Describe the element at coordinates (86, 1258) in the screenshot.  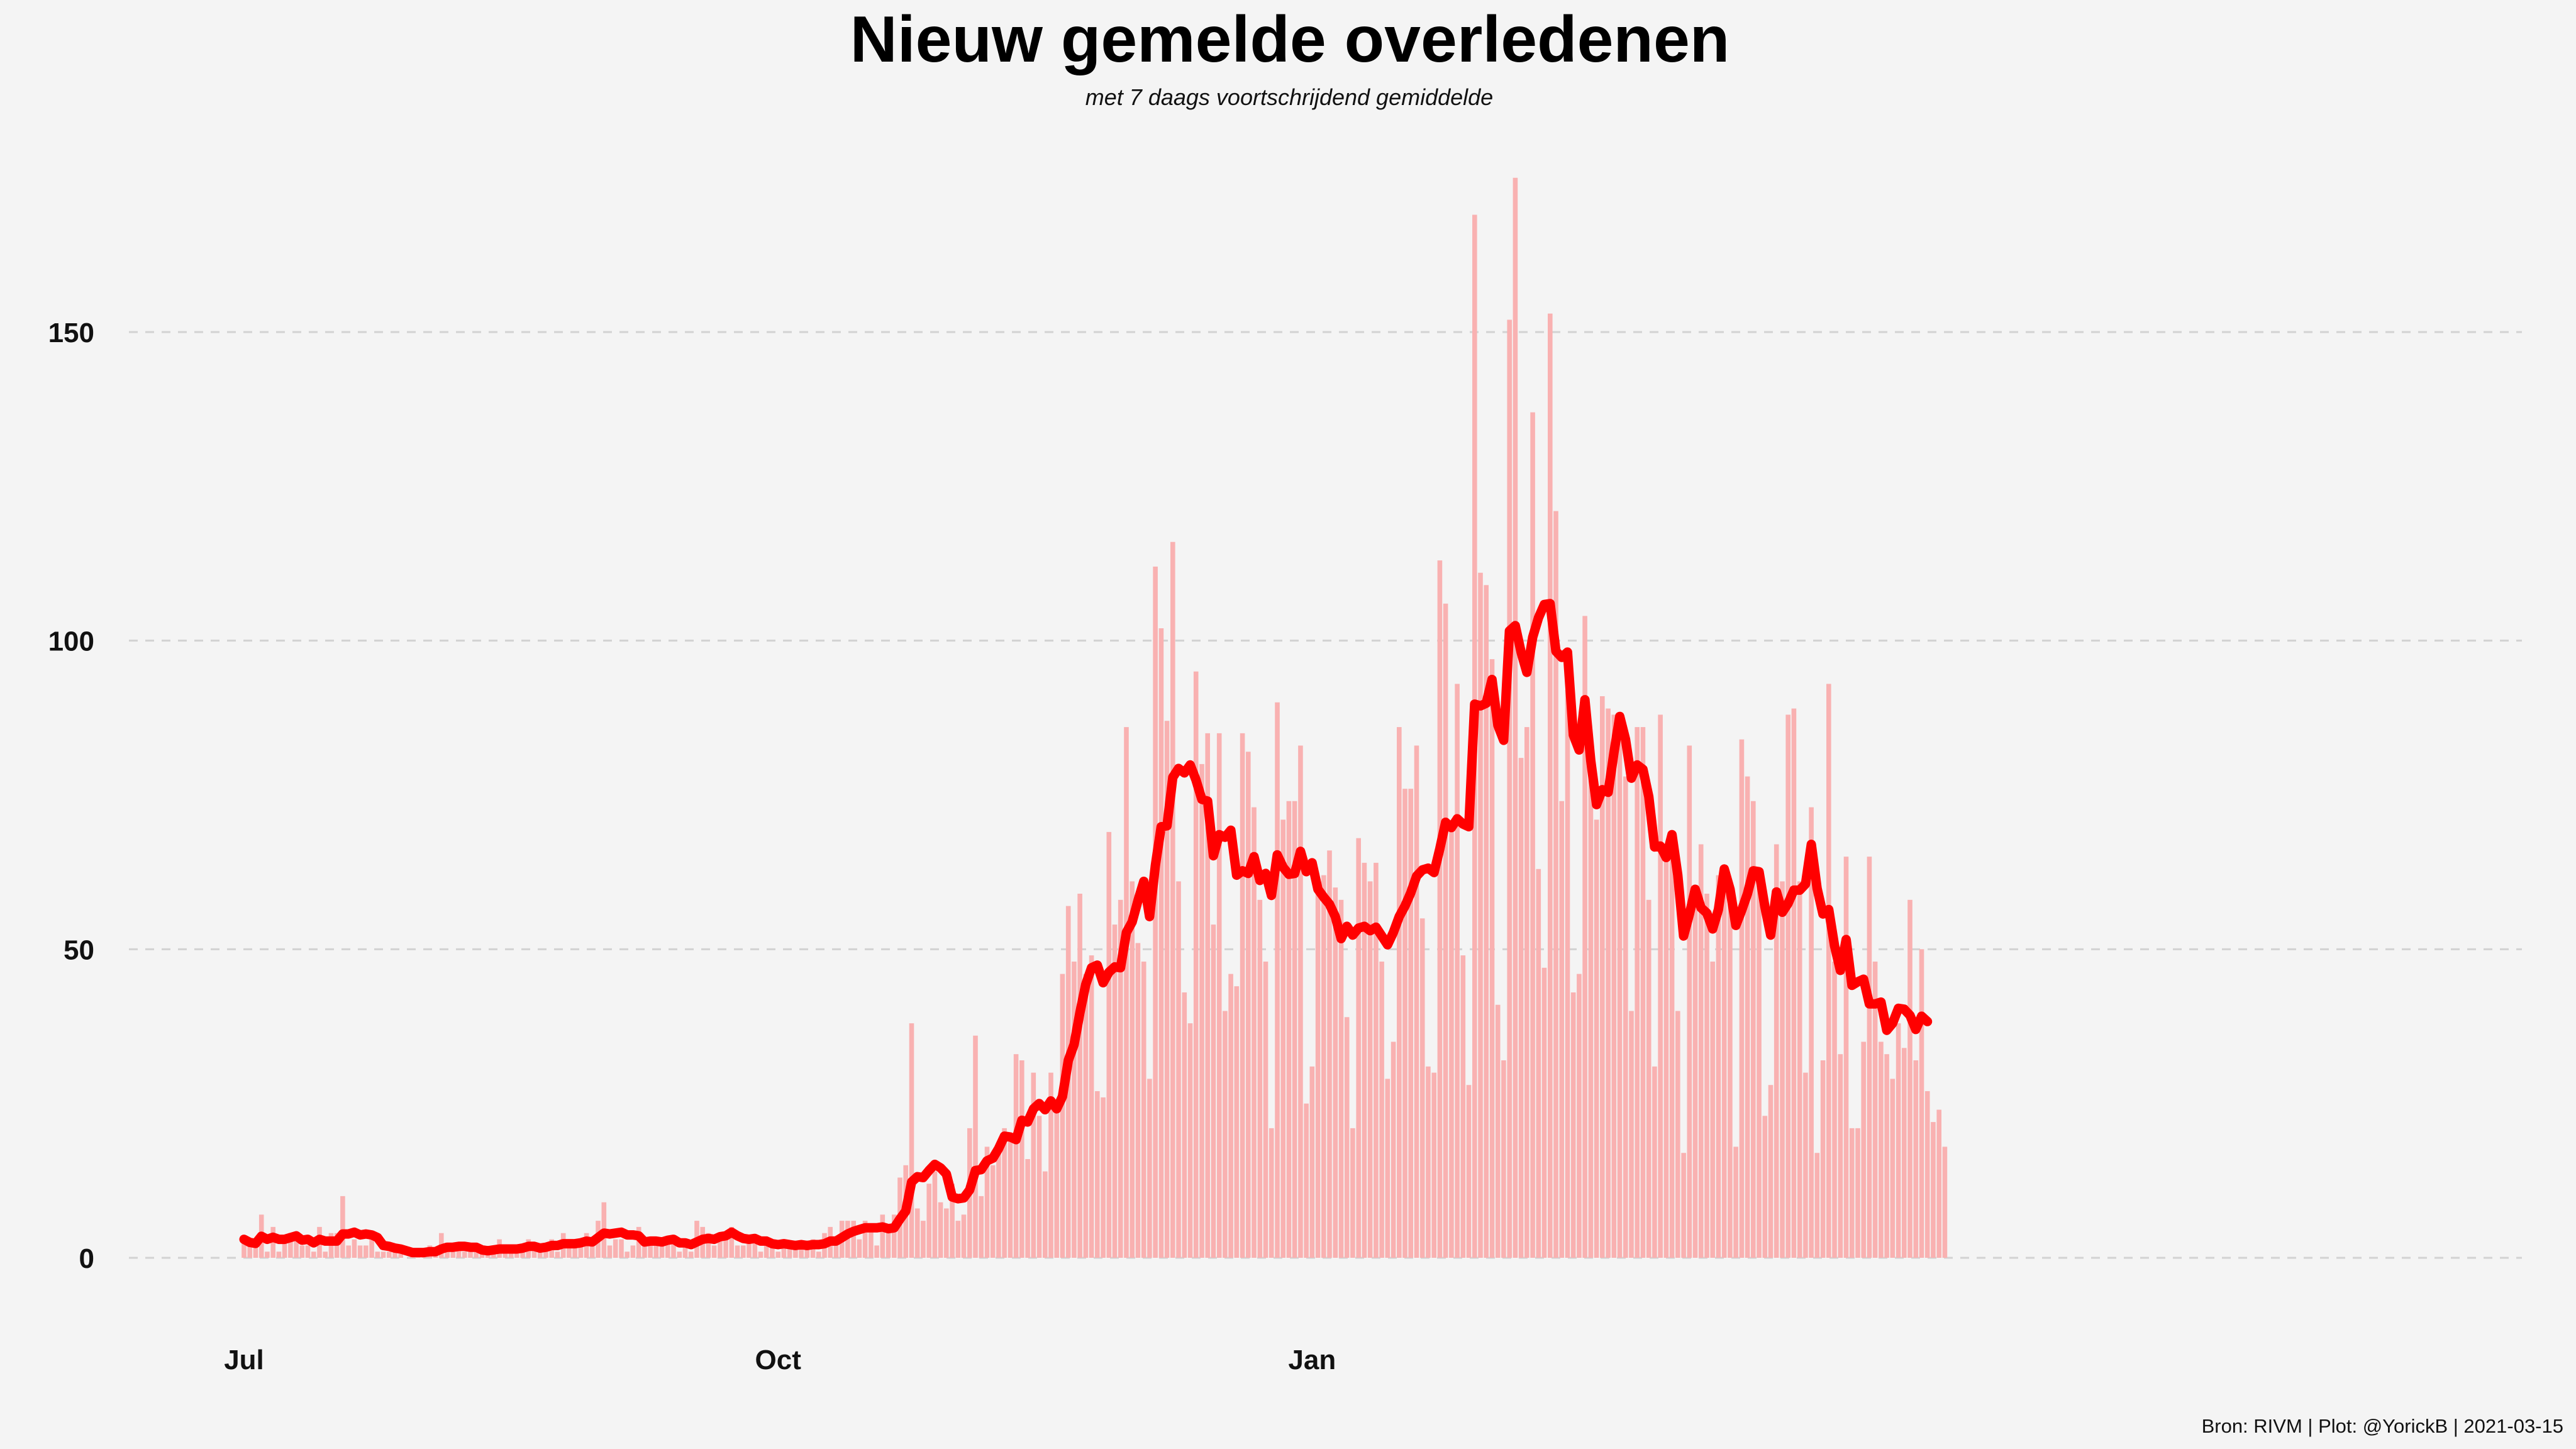
I see `y-tick-label: 0` at that location.